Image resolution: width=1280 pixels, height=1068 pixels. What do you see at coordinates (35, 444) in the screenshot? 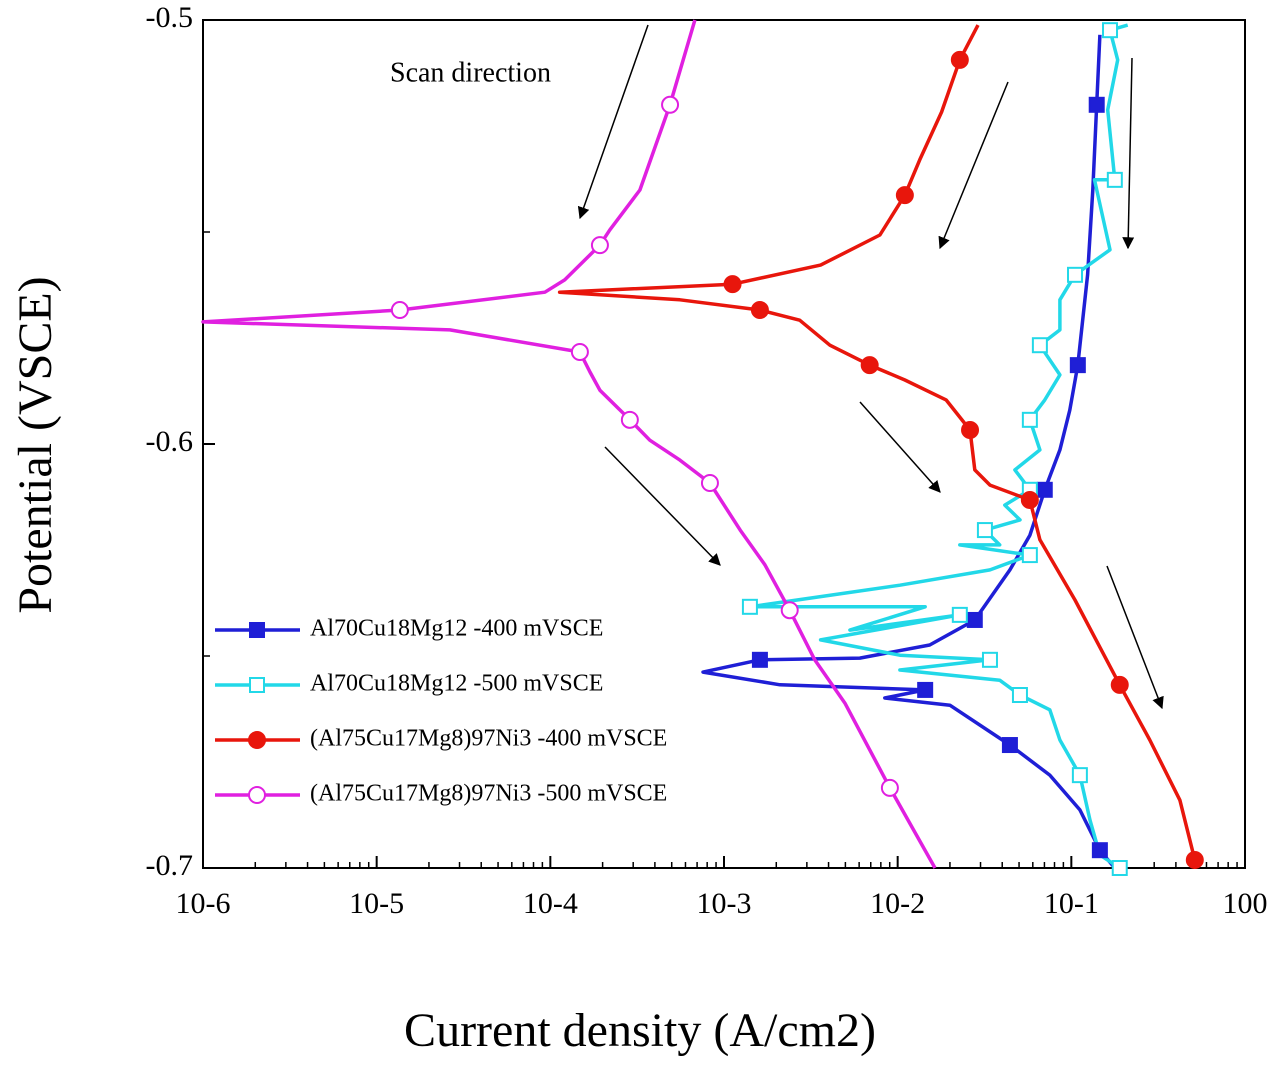
I see `y-axis-label: Potential (VSCE)` at bounding box center [35, 444].